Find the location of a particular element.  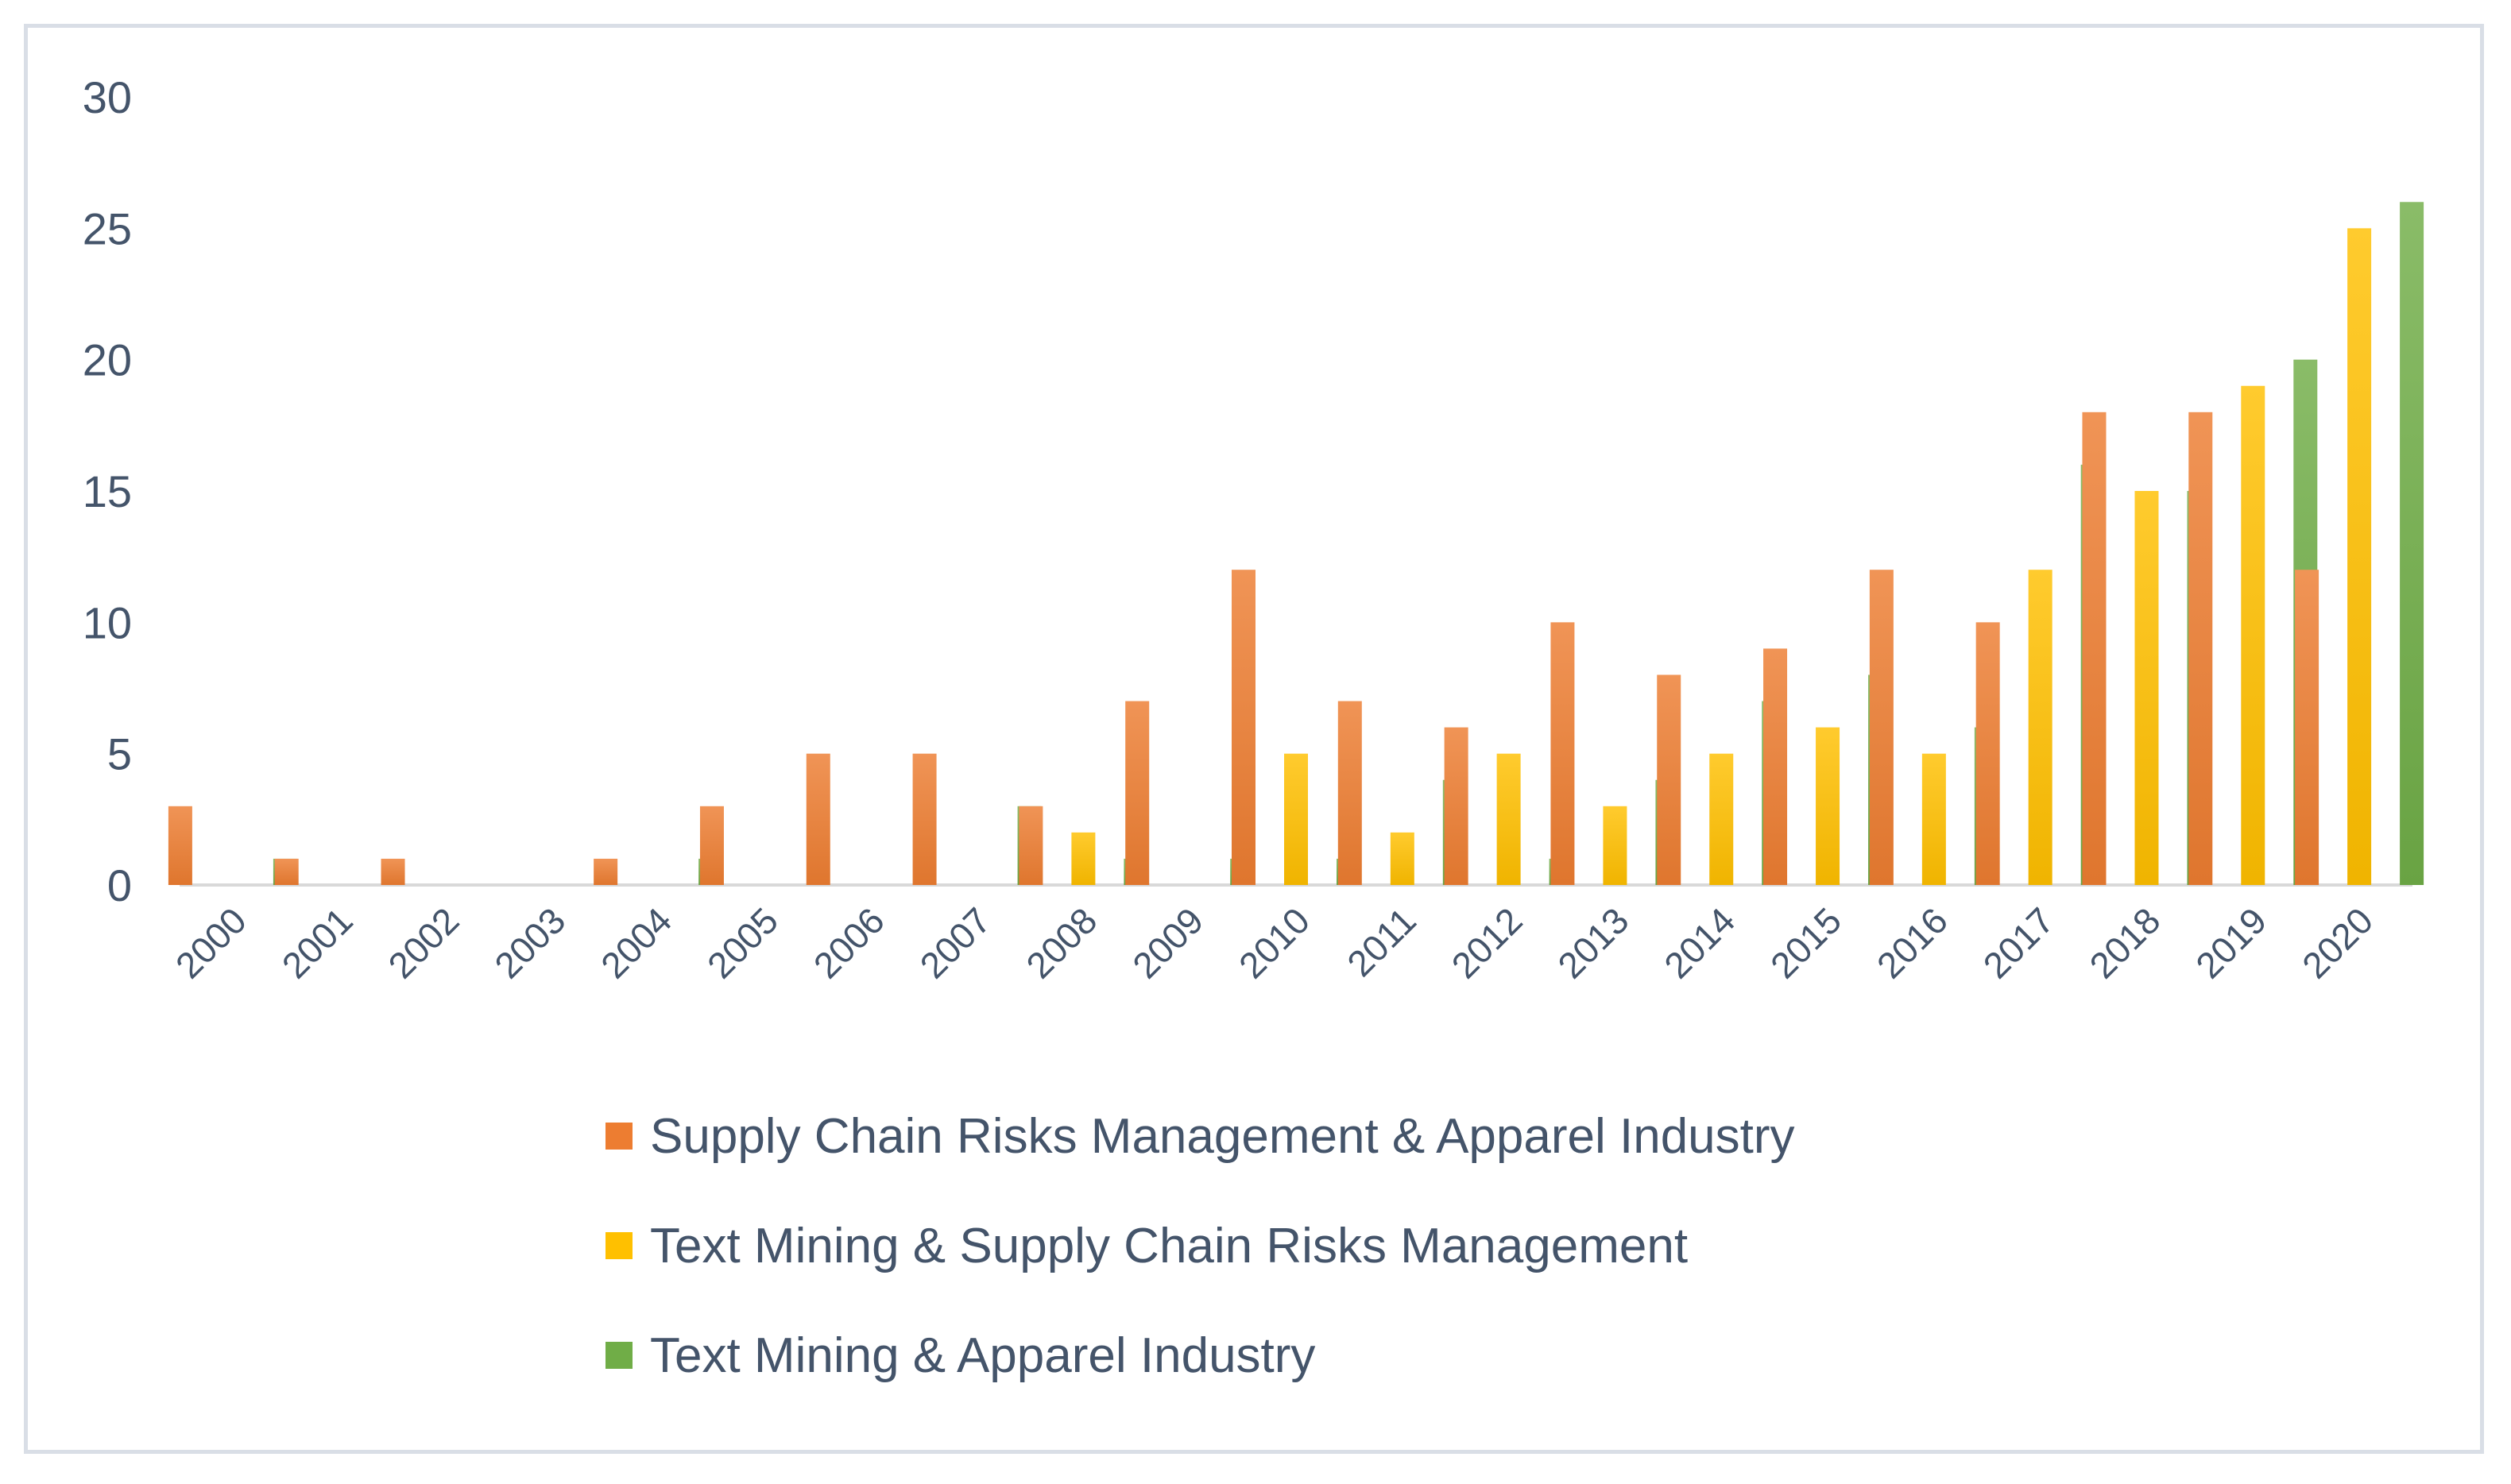

x-tick-label: 2012 is located at coordinates (1487, 942).